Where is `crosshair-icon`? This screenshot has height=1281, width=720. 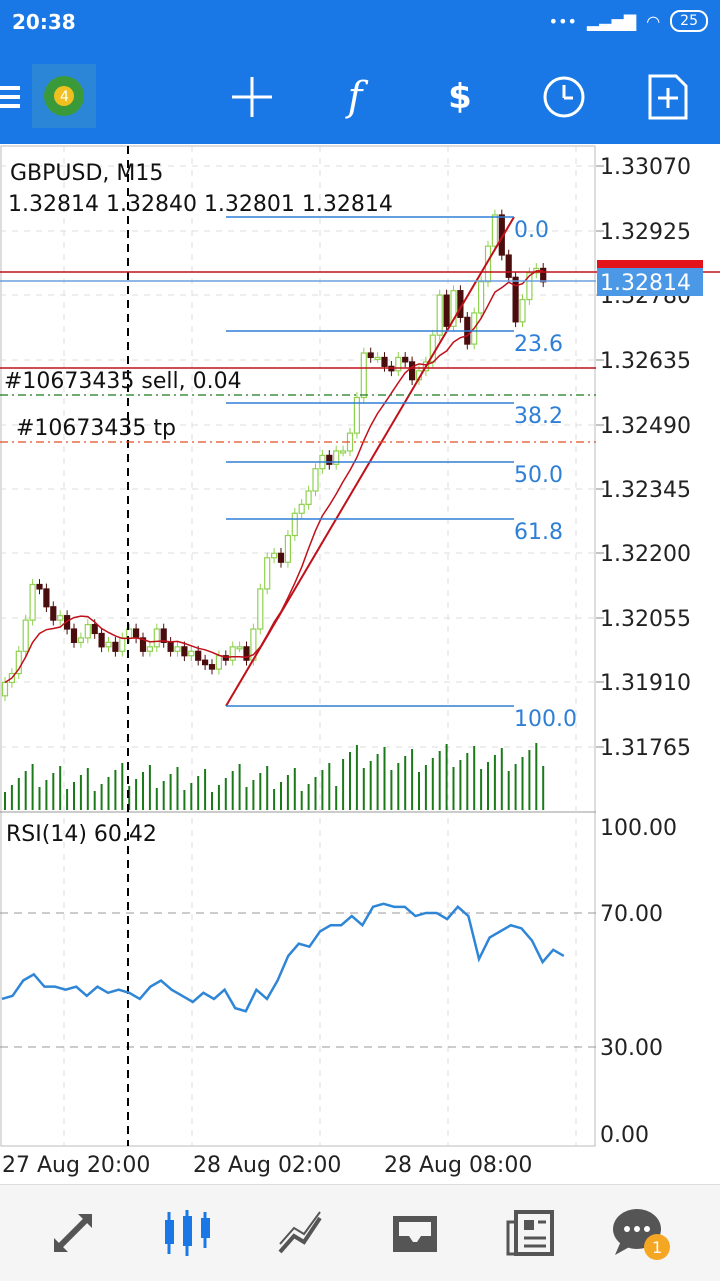 crosshair-icon is located at coordinates (252, 97).